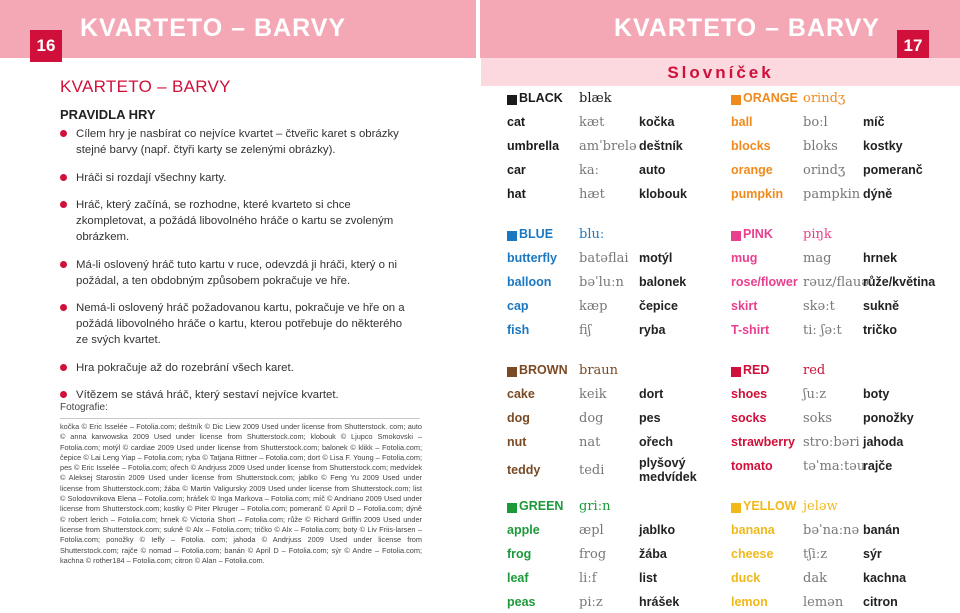 The height and width of the screenshot is (613, 960). What do you see at coordinates (757, 194) in the screenshot?
I see `english-word: pumpkin` at bounding box center [757, 194].